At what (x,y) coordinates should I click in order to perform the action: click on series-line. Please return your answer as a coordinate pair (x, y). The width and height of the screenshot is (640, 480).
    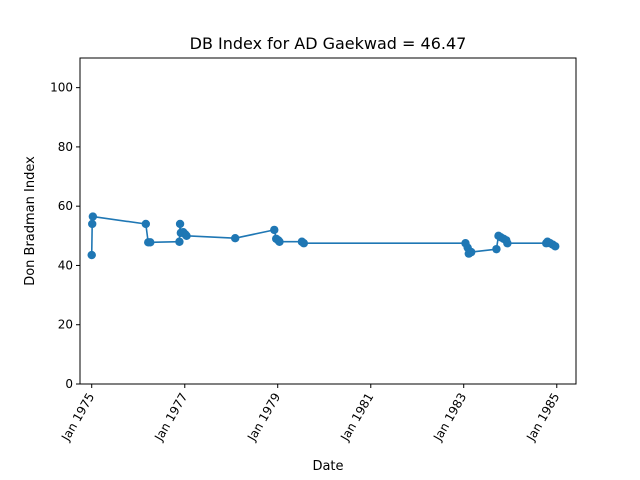
    Looking at the image, I should click on (323, 235).